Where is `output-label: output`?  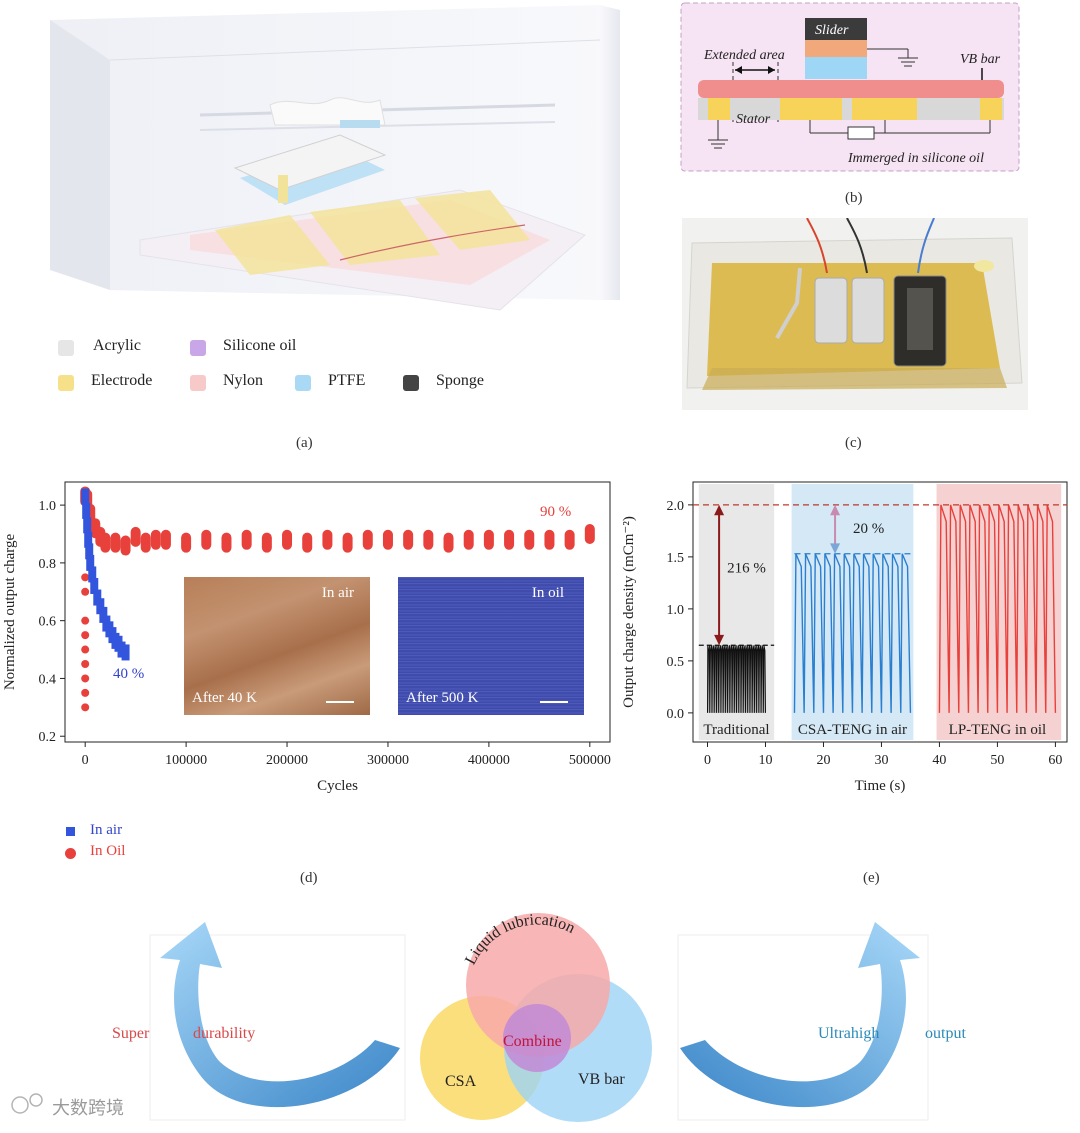 output-label: output is located at coordinates (945, 1033).